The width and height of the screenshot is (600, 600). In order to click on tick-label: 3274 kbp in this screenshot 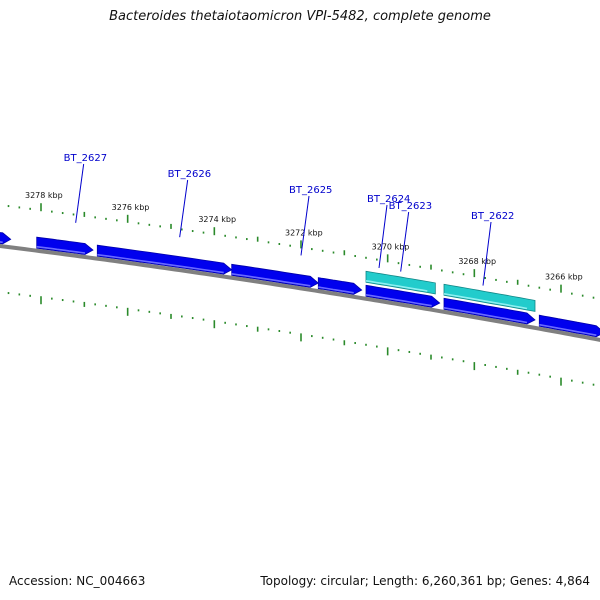, I will do `click(217, 219)`.